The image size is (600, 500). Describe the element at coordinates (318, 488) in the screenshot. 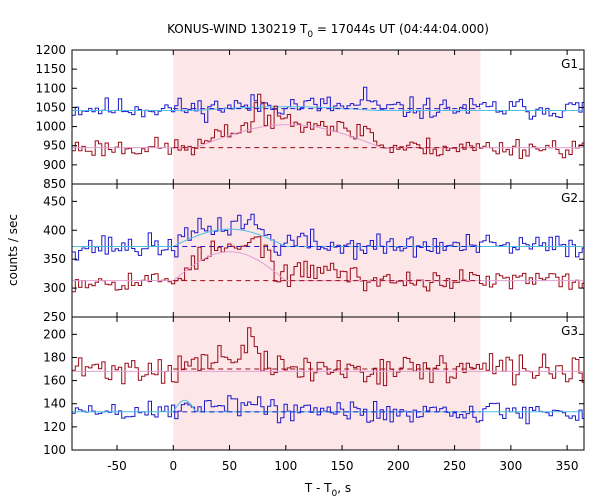

I see `xlabel-prefix: T - T` at that location.